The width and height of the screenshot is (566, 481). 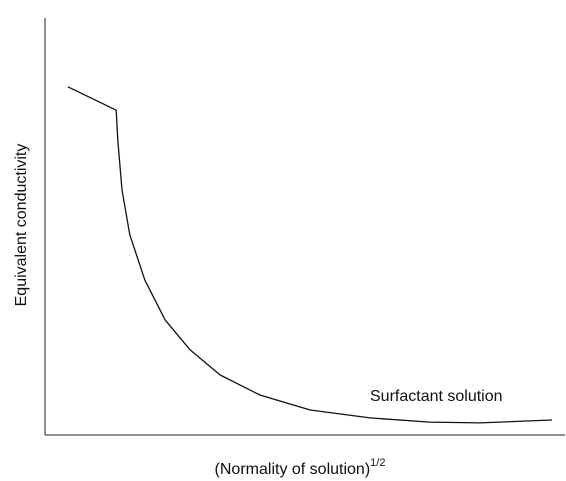 What do you see at coordinates (377, 463) in the screenshot?
I see `x-axis-label-superscript: 1/2` at bounding box center [377, 463].